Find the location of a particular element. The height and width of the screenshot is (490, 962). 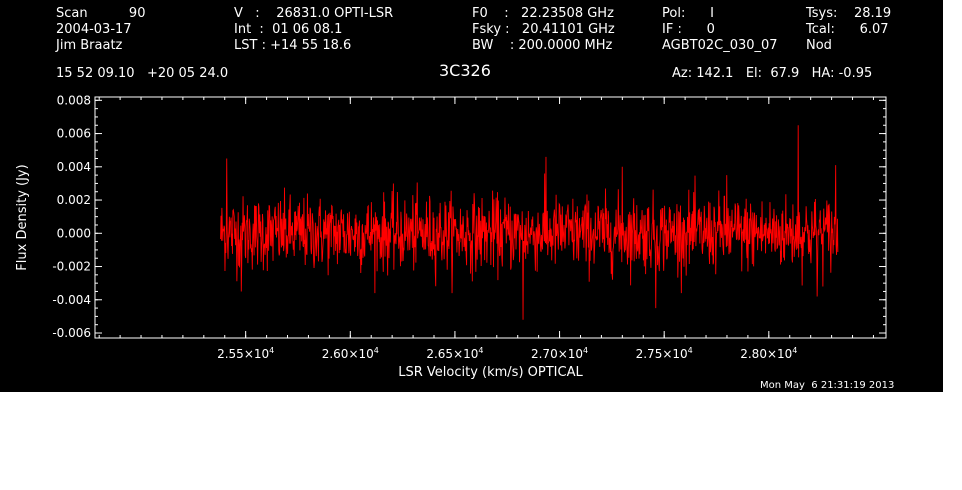

x-tick-label: 2.80×104 is located at coordinates (768, 353).